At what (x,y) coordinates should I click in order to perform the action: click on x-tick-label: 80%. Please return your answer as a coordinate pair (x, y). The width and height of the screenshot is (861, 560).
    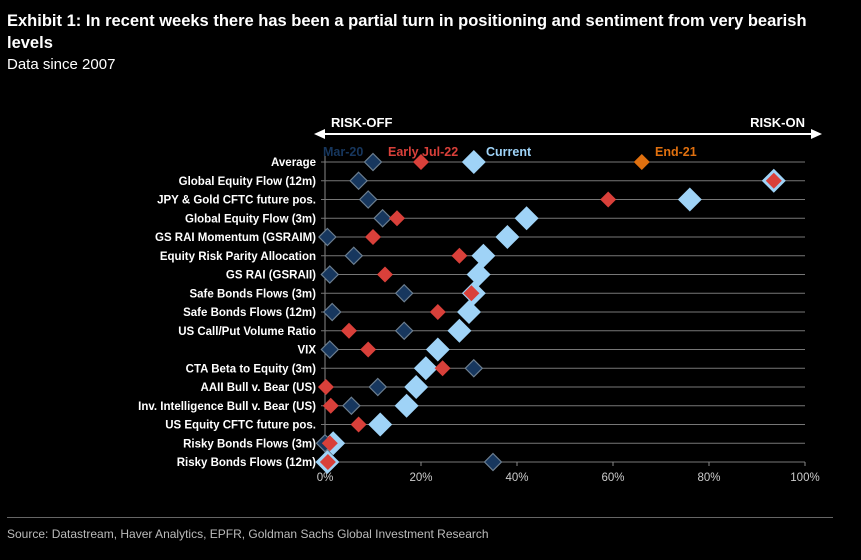
    Looking at the image, I should click on (708, 478).